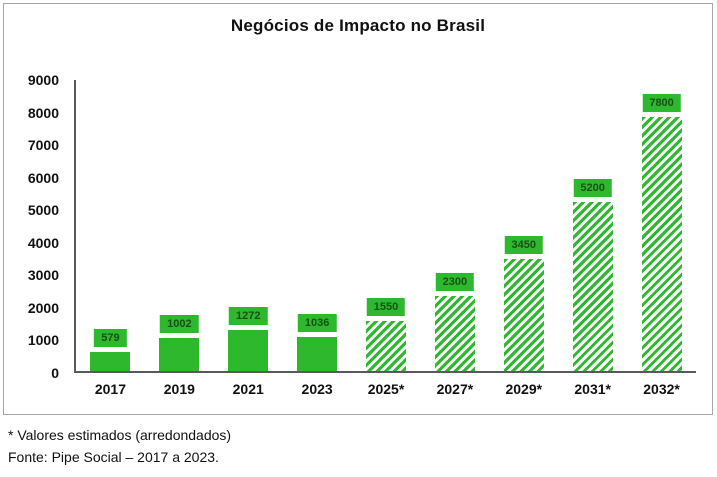 Image resolution: width=717 pixels, height=477 pixels. I want to click on y-axis-tick-label: 0, so click(55, 373).